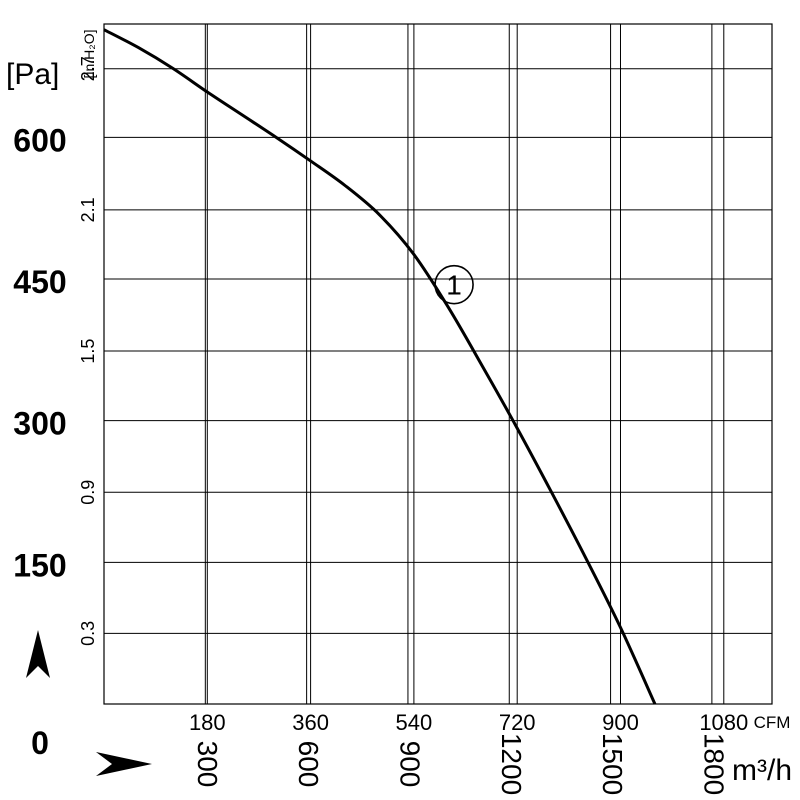 The width and height of the screenshot is (800, 800). What do you see at coordinates (207, 722) in the screenshot?
I see `x-tick-label-cfm: 180` at bounding box center [207, 722].